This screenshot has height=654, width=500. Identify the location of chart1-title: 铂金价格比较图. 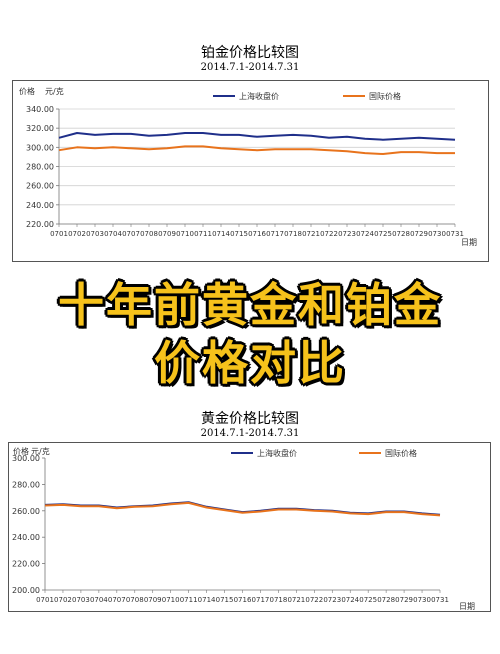
(250, 53).